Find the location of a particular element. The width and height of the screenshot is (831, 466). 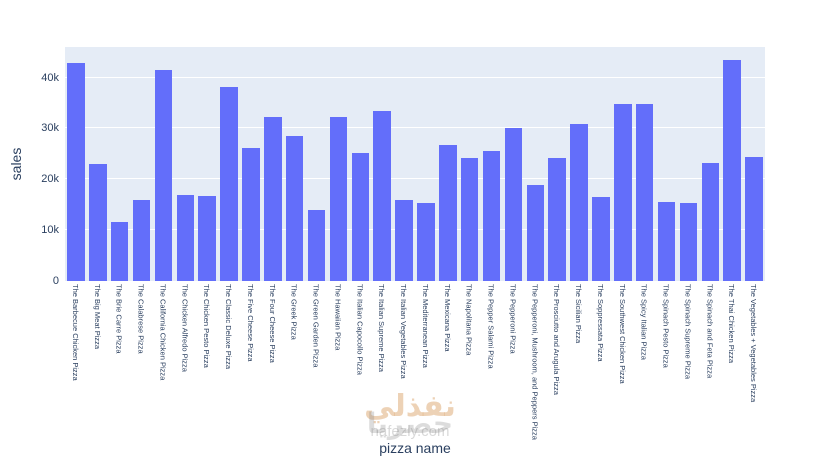

y-tick-label: 30k is located at coordinates (50, 128).